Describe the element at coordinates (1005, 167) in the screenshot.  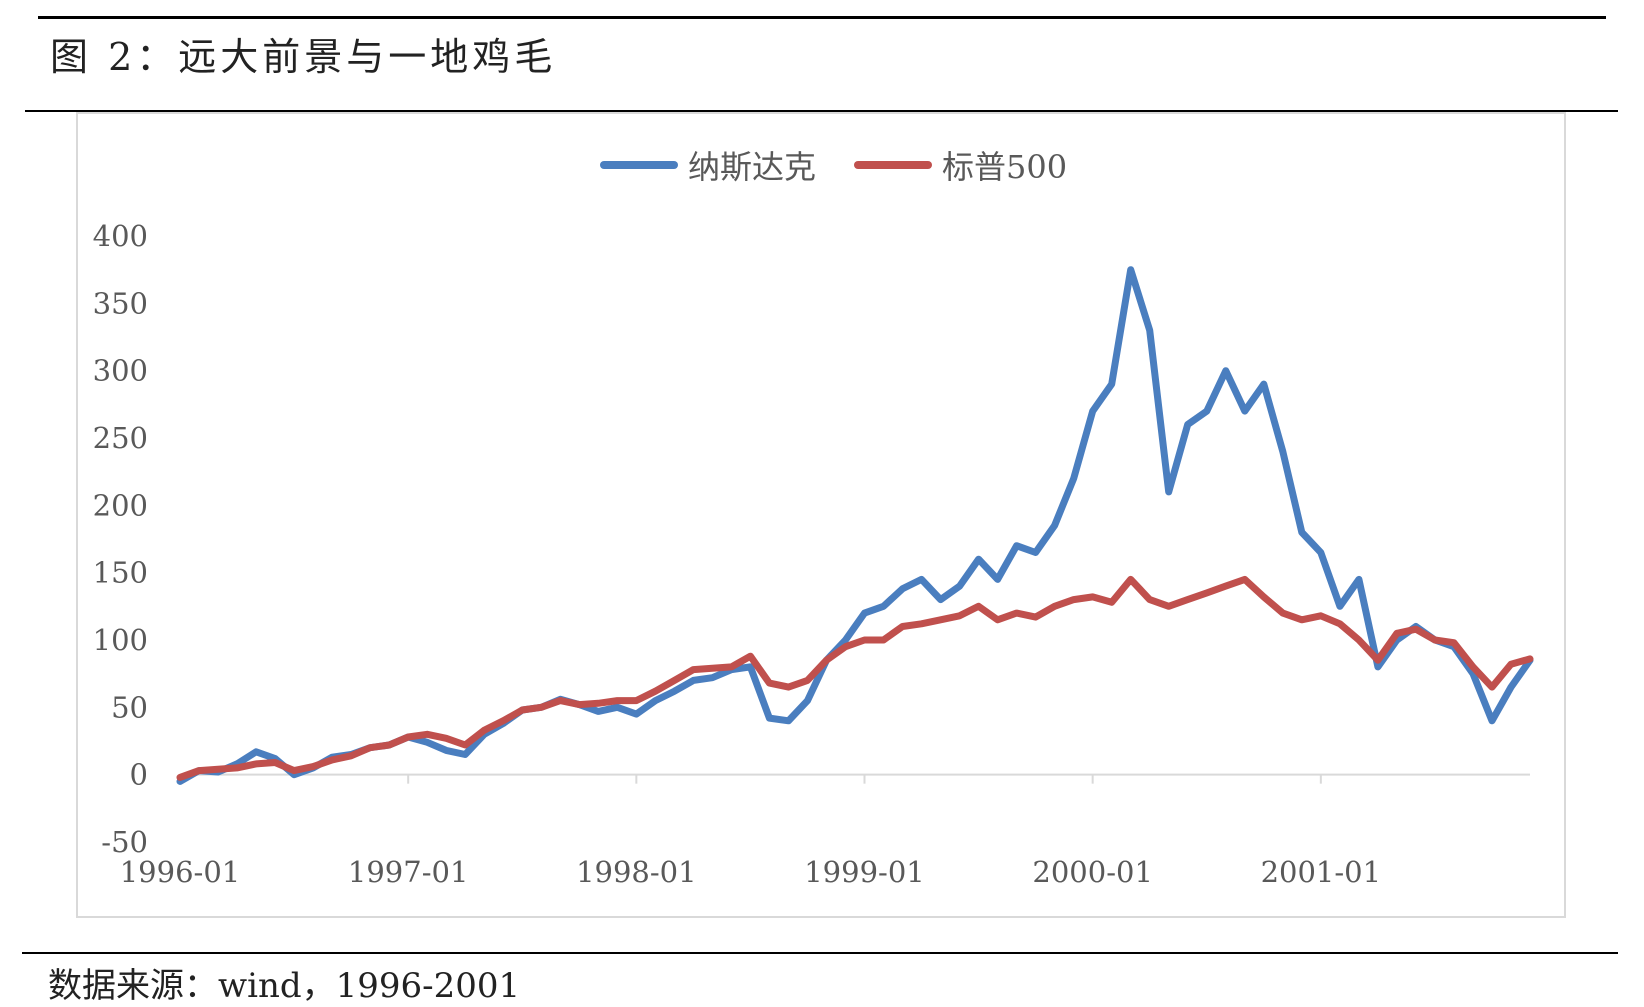
I see `legend-label-sp500: 标普500` at that location.